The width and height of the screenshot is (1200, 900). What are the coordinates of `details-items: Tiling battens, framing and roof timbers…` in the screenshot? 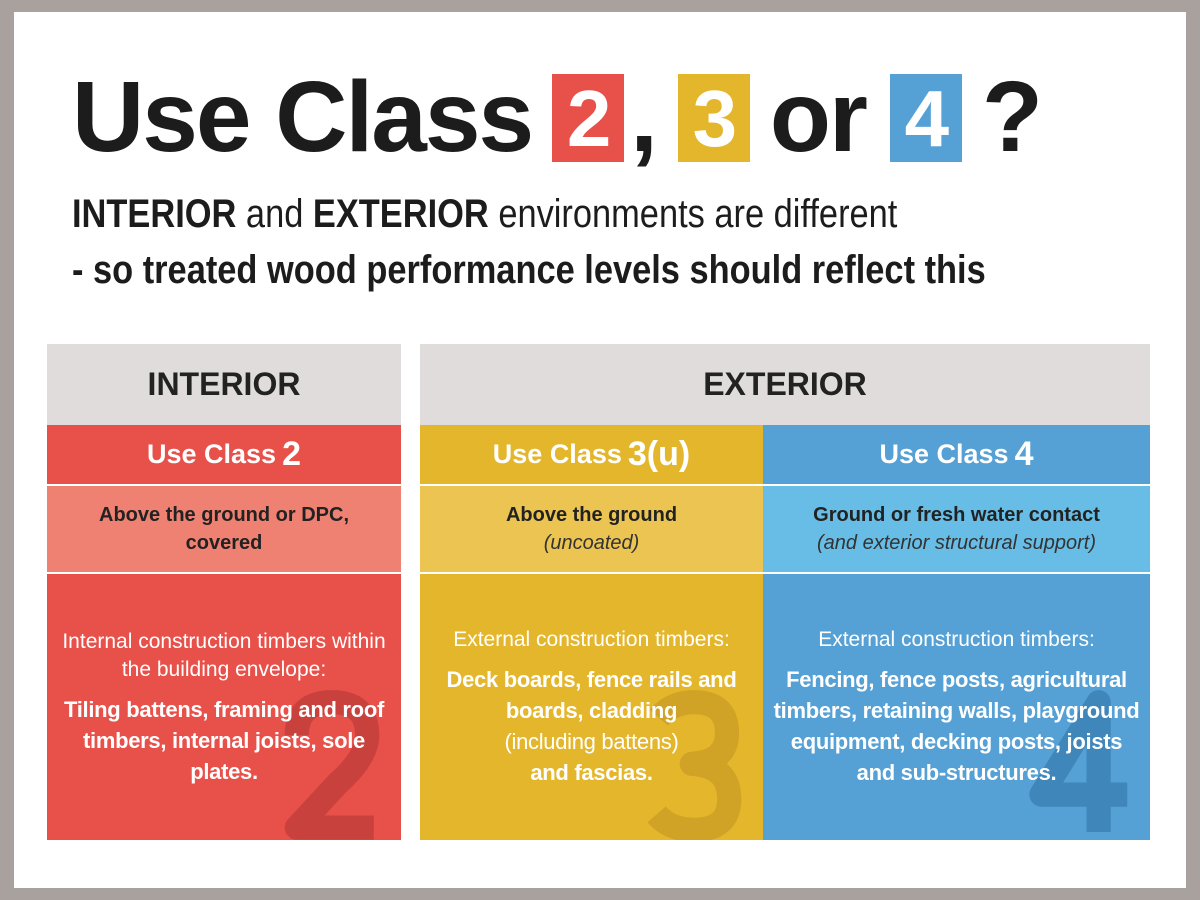 It's located at (223, 740).